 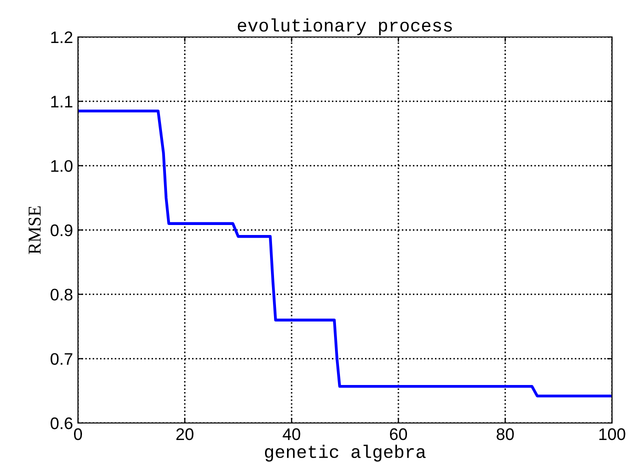 What do you see at coordinates (61, 166) in the screenshot?
I see `y-tick-label: 1.0` at bounding box center [61, 166].